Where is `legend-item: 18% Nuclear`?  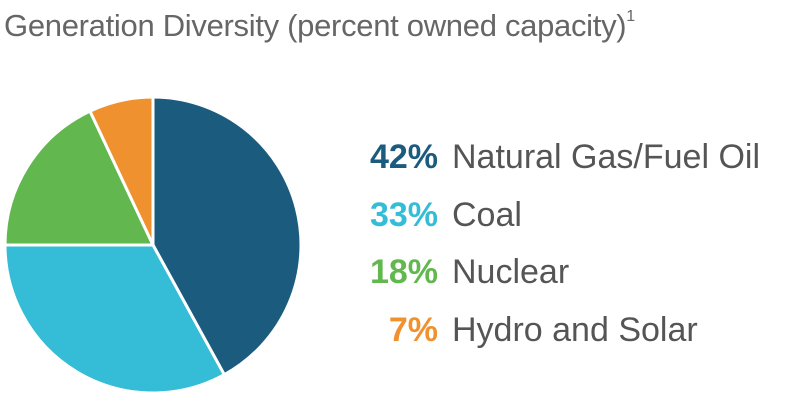 legend-item: 18% Nuclear is located at coordinates (550, 282).